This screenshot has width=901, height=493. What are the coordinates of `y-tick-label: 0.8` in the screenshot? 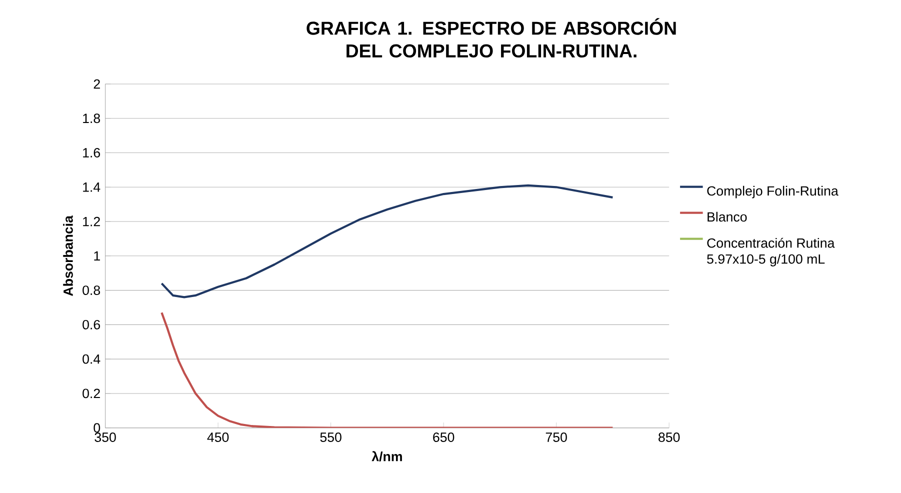 It's located at (91, 290).